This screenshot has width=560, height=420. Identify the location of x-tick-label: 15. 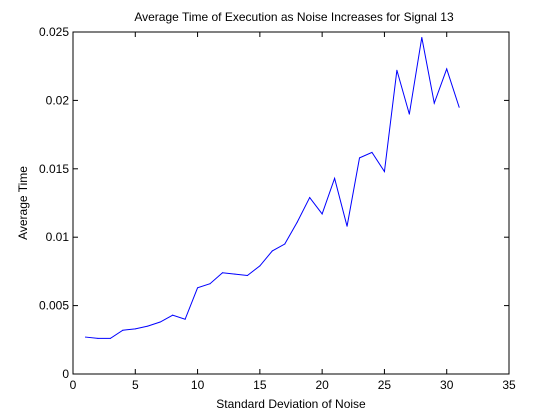
(260, 385).